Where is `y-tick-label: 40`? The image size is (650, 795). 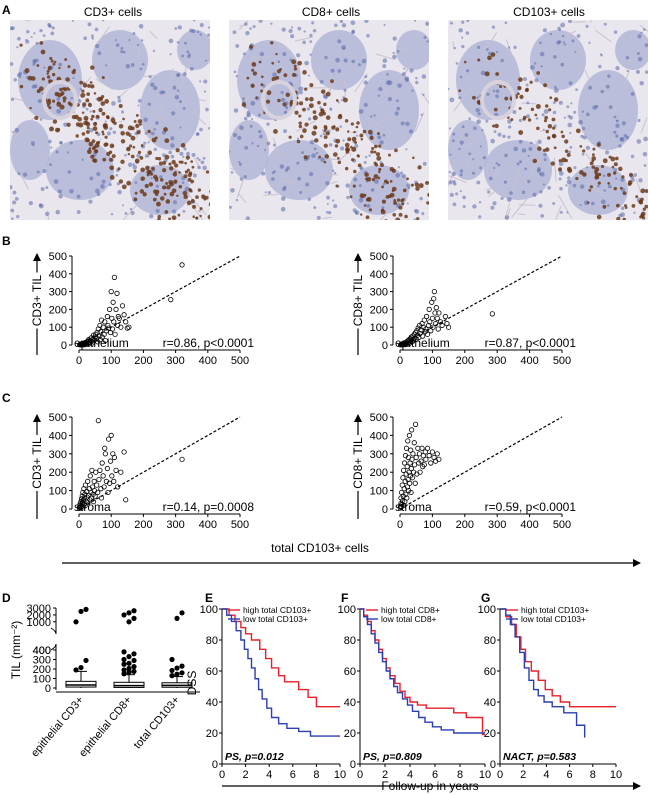
y-tick-label: 40 is located at coordinates (490, 703).